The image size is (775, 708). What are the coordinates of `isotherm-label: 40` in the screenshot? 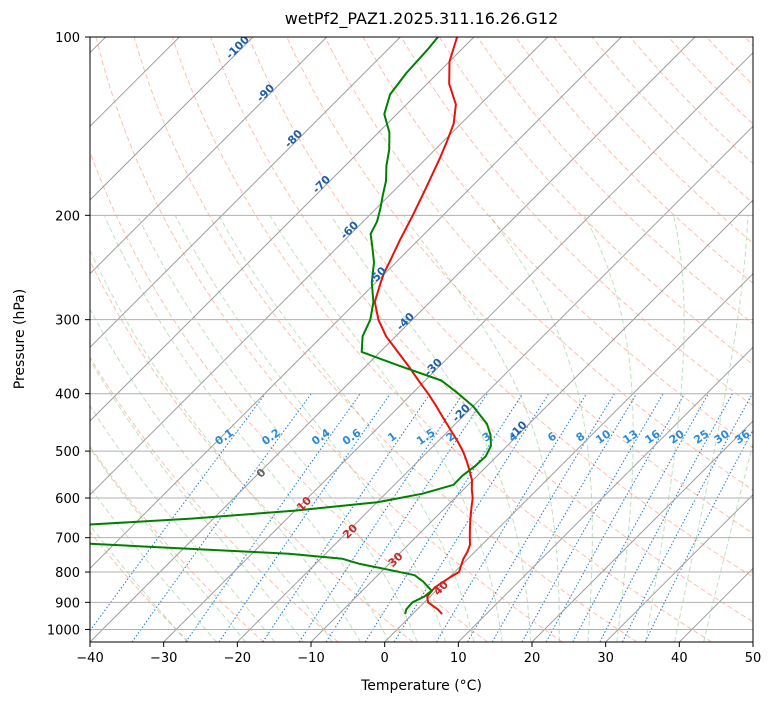 It's located at (441, 588).